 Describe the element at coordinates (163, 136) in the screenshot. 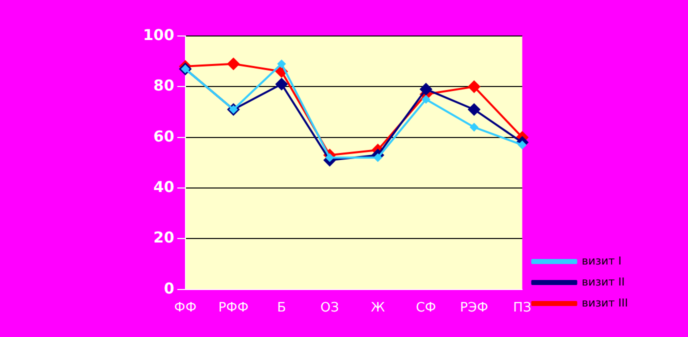

I see `y-tick-label: 60` at that location.